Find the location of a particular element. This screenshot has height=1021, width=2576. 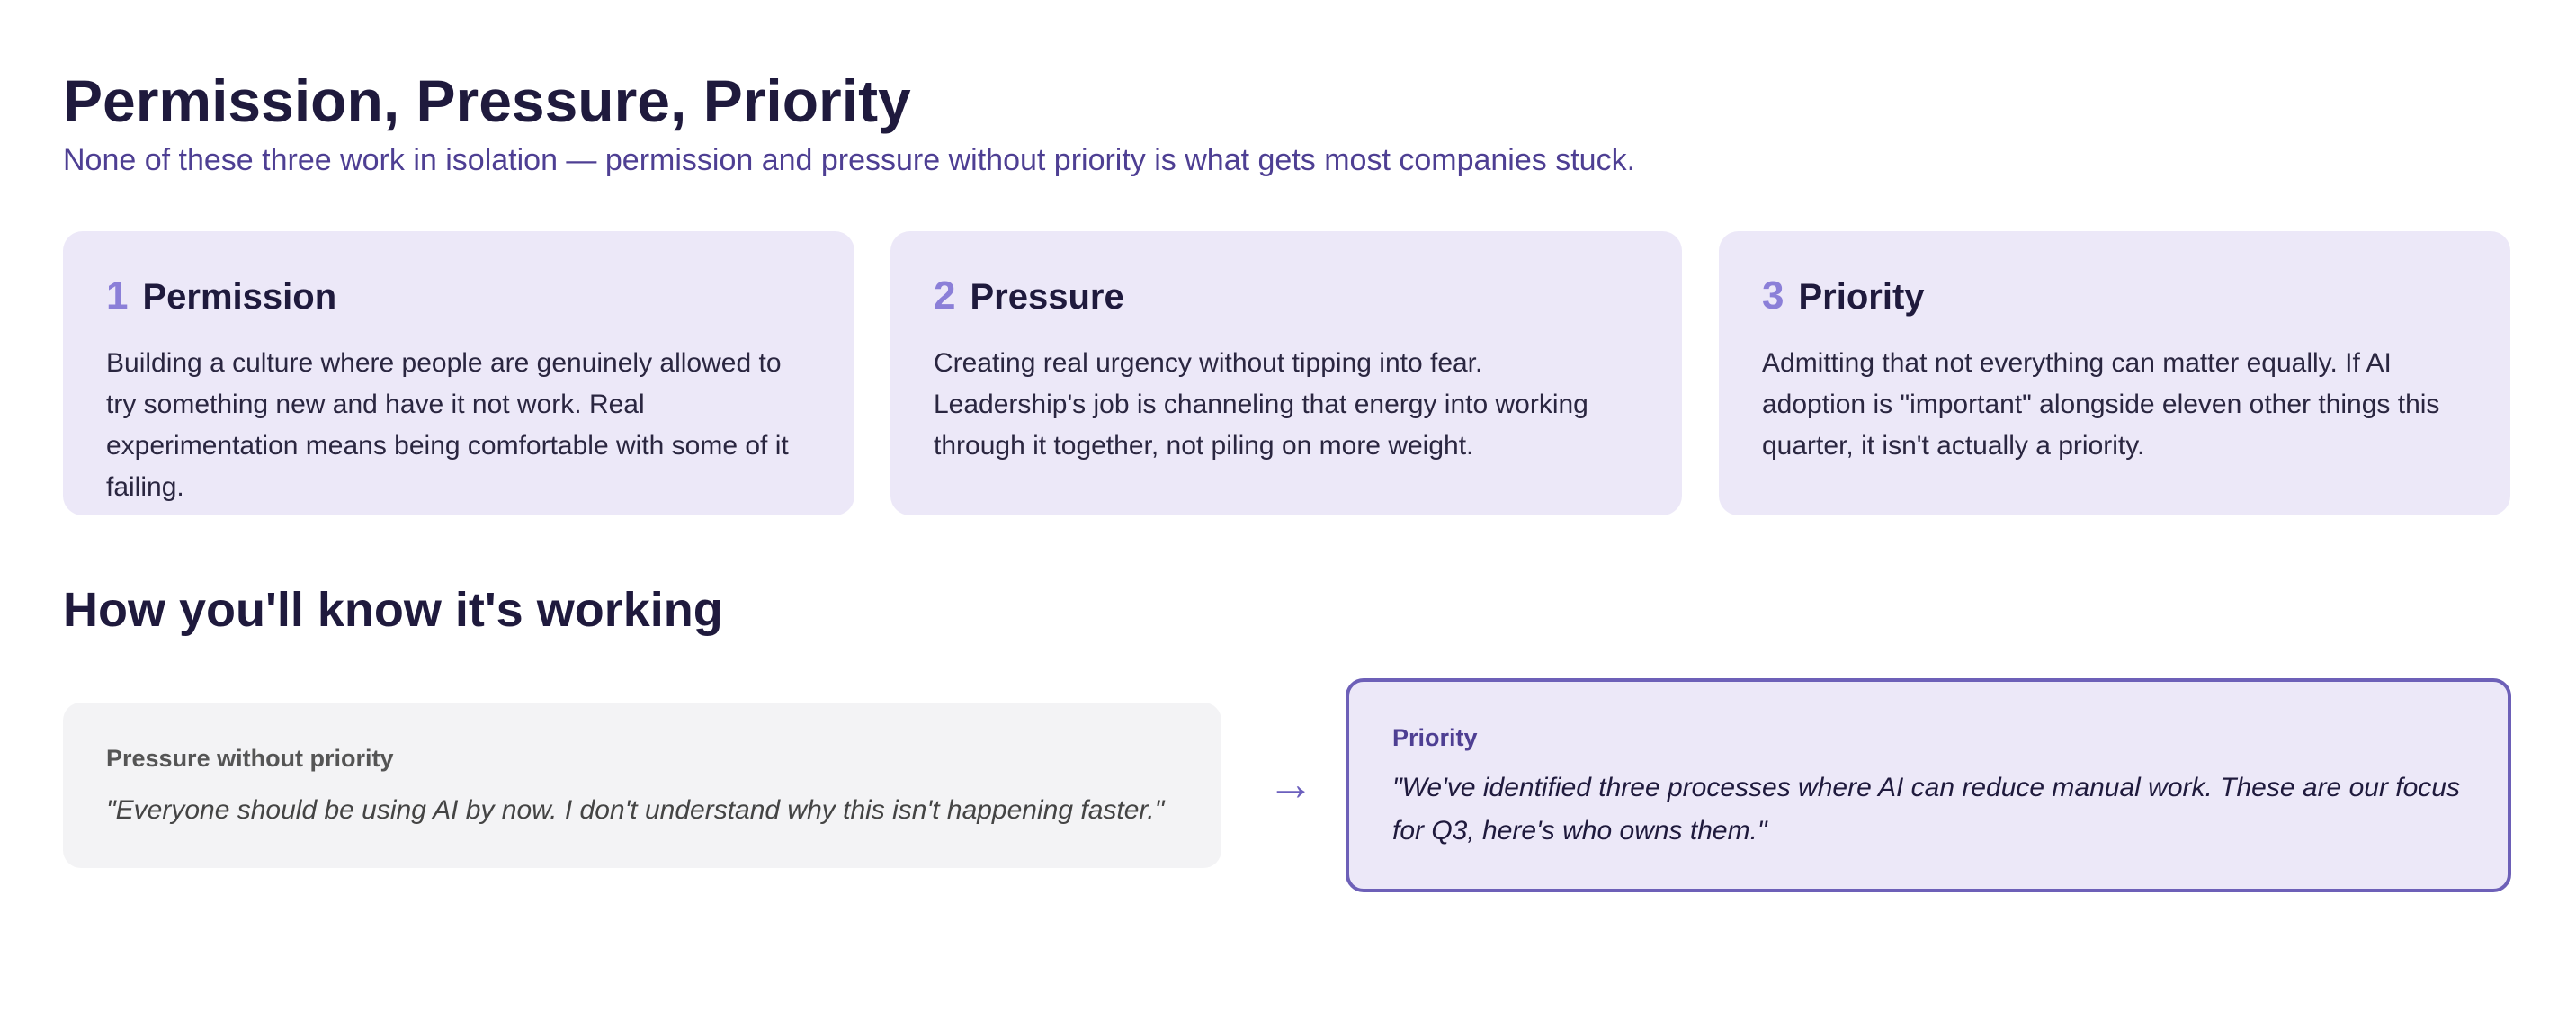

page-title: Permission, Pressure, Priority is located at coordinates (487, 100).